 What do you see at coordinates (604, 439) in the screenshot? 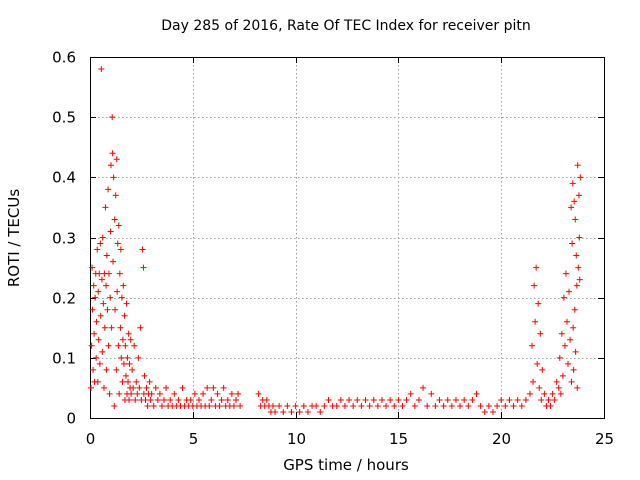
I see `x-tick-label: 25` at bounding box center [604, 439].